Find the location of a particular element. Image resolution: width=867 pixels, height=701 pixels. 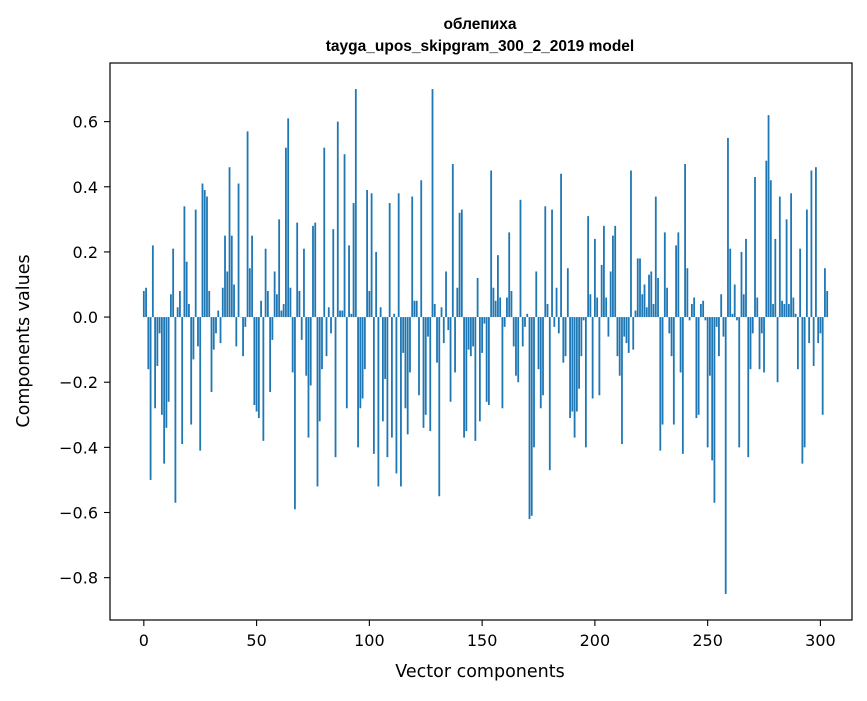

x-tick-label: 300 is located at coordinates (820, 640).